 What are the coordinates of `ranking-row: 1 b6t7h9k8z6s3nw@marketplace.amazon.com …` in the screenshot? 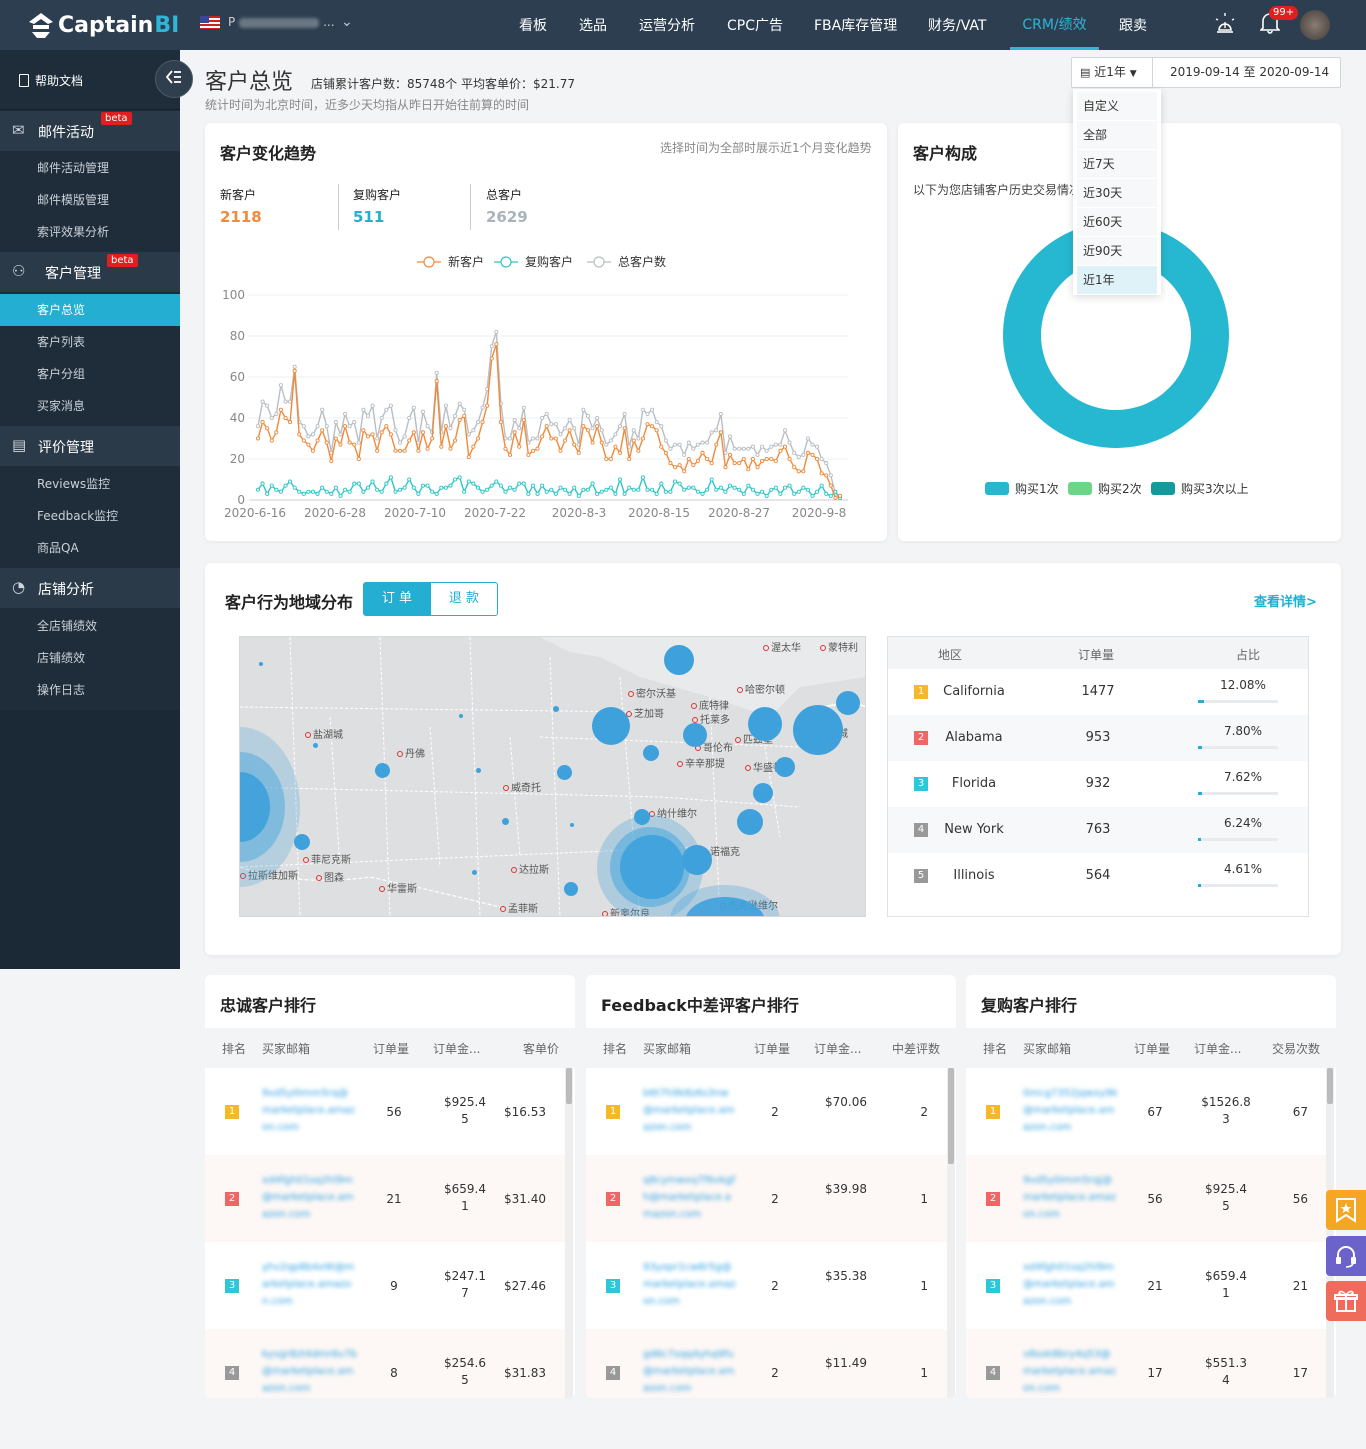 It's located at (767, 1111).